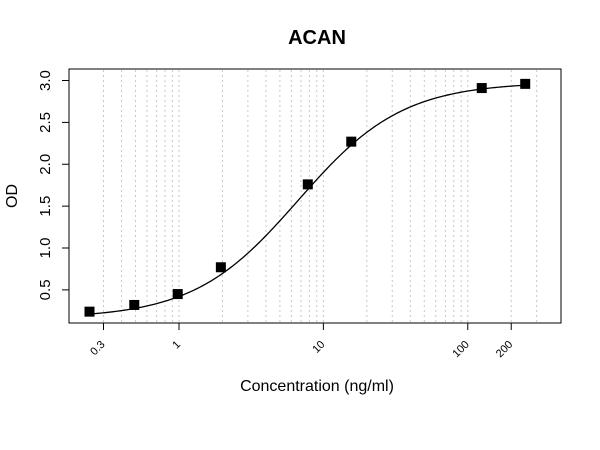 The width and height of the screenshot is (600, 450). I want to click on x-tick-label: 1, so click(176, 345).